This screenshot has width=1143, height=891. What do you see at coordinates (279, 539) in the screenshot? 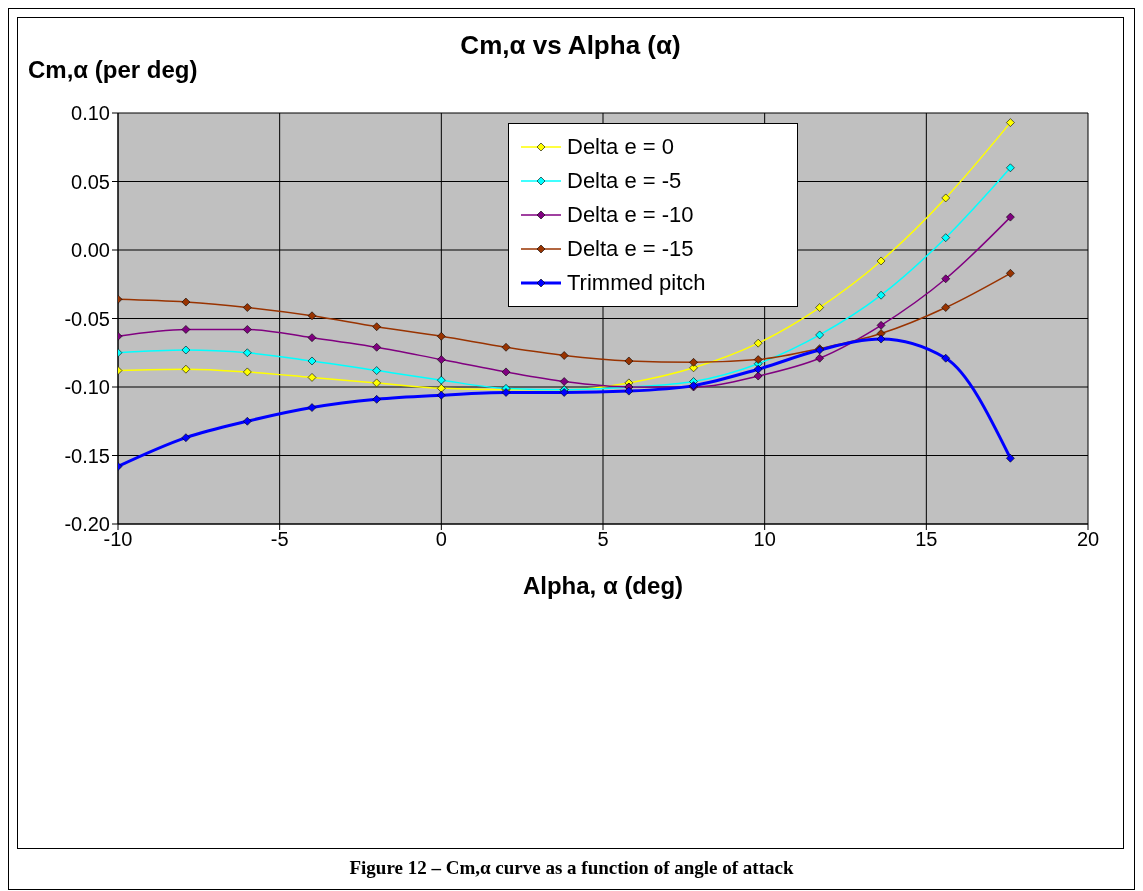
I see `x-tick-label: -5` at bounding box center [279, 539].